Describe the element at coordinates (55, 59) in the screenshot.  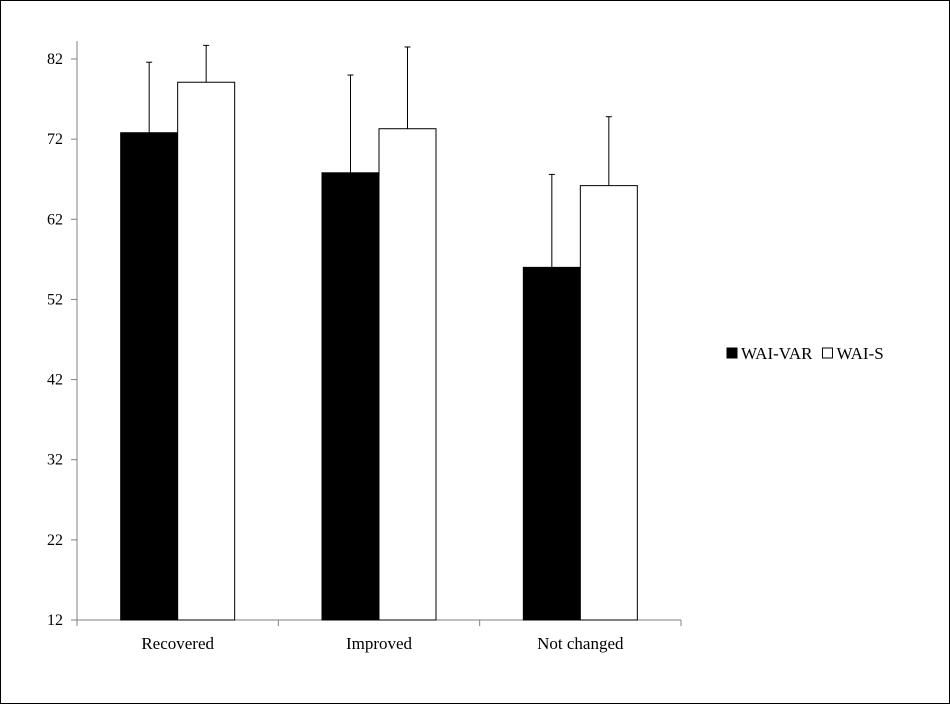
I see `y-tick-label: 82` at that location.